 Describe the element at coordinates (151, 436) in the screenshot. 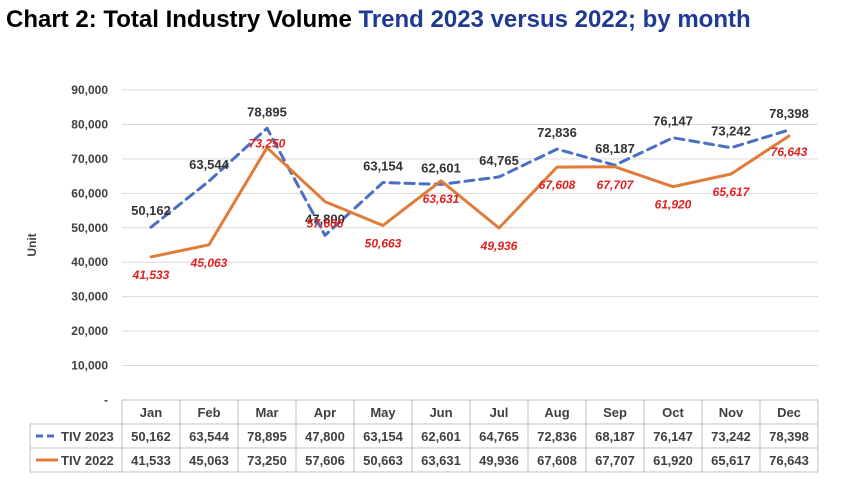

I see `table-cell: 50,162` at that location.